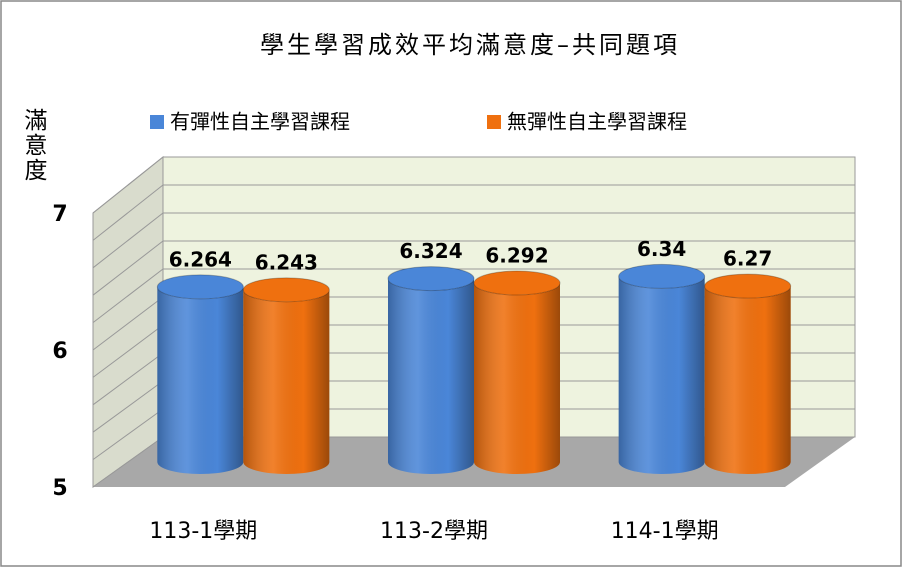  What do you see at coordinates (665, 531) in the screenshot?
I see `x-tick-label: 114-1學期` at bounding box center [665, 531].